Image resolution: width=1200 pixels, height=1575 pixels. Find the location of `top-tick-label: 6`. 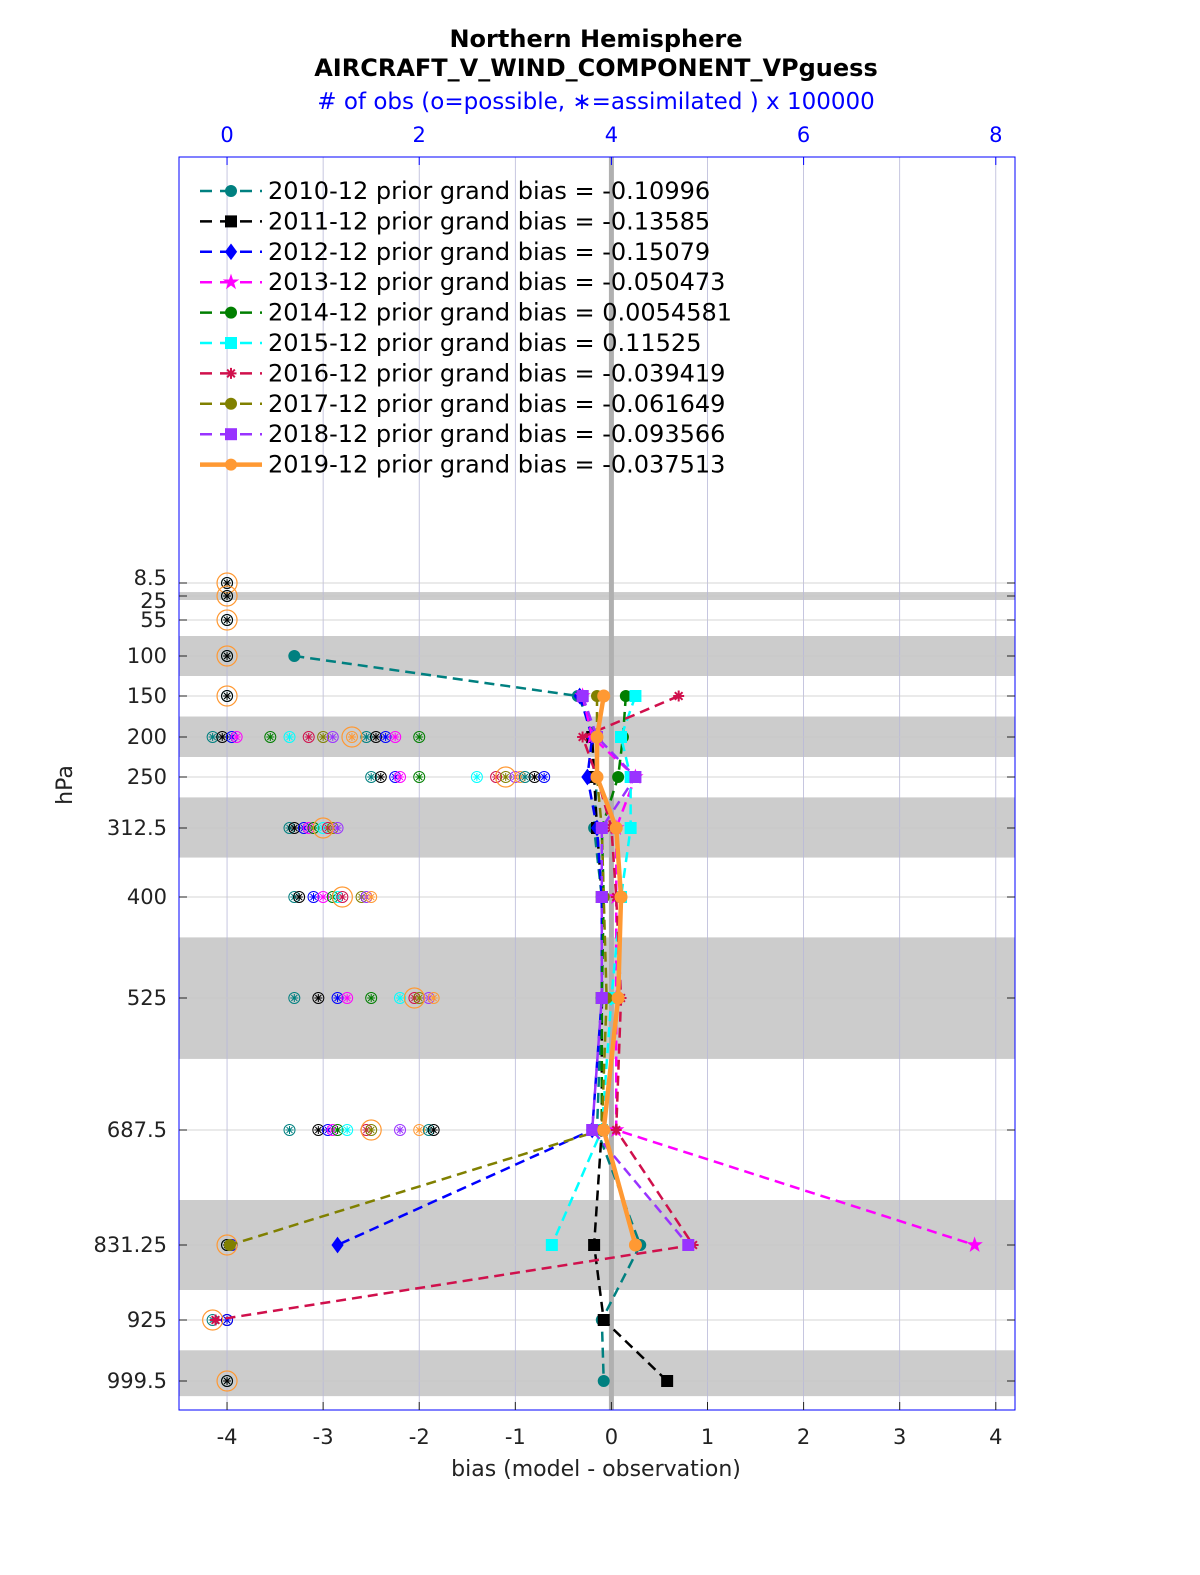

top-tick-label: 6 is located at coordinates (803, 135).